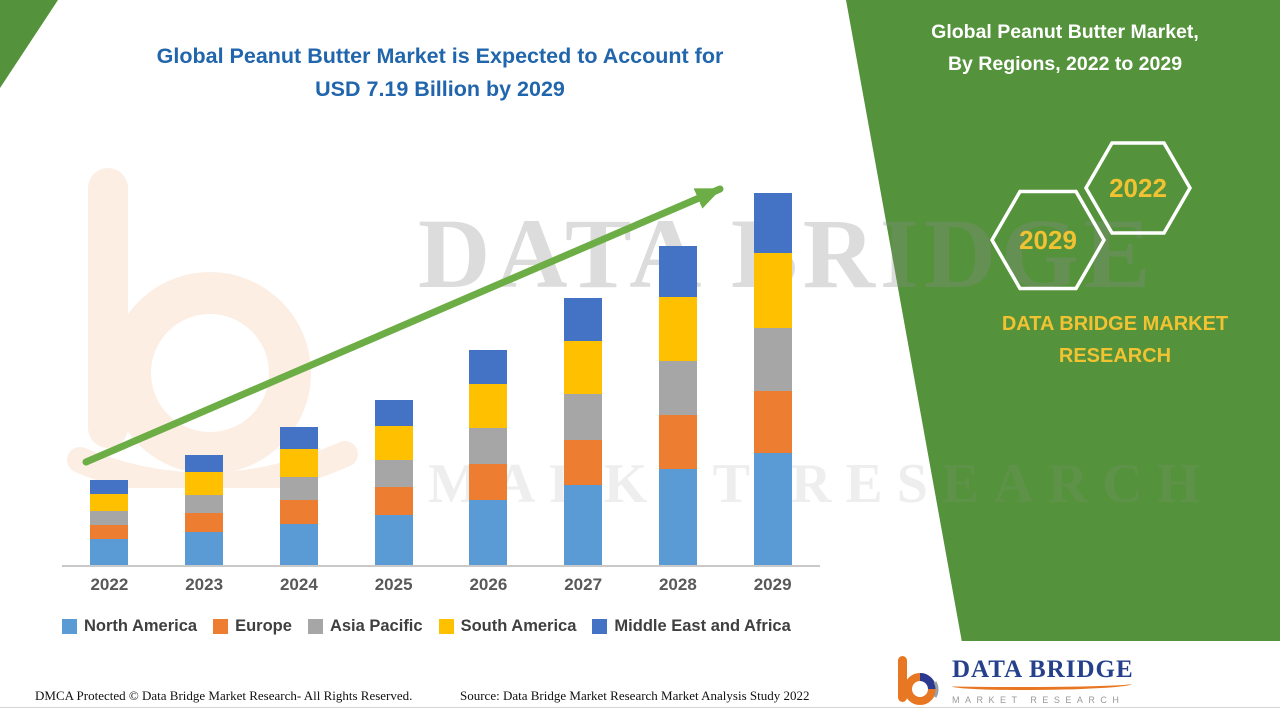 This screenshot has height=720, width=1280. I want to click on x-axis-label-2028: 2028, so click(677, 584).